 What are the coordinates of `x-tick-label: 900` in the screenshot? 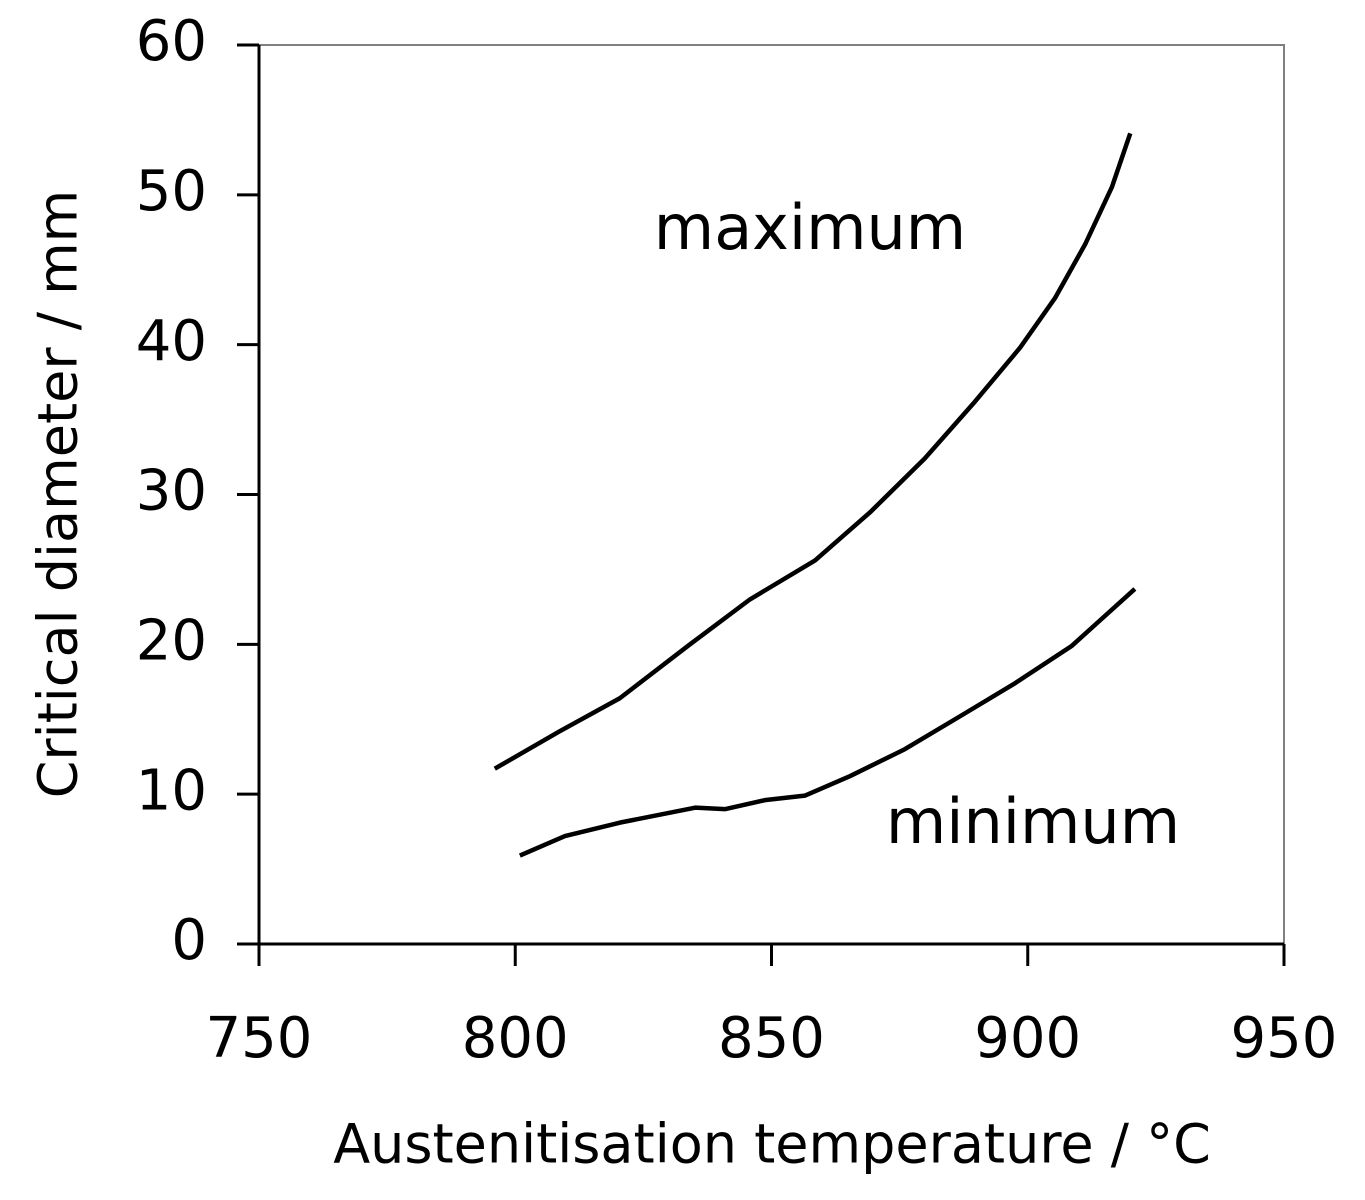 It's located at (1027, 1038).